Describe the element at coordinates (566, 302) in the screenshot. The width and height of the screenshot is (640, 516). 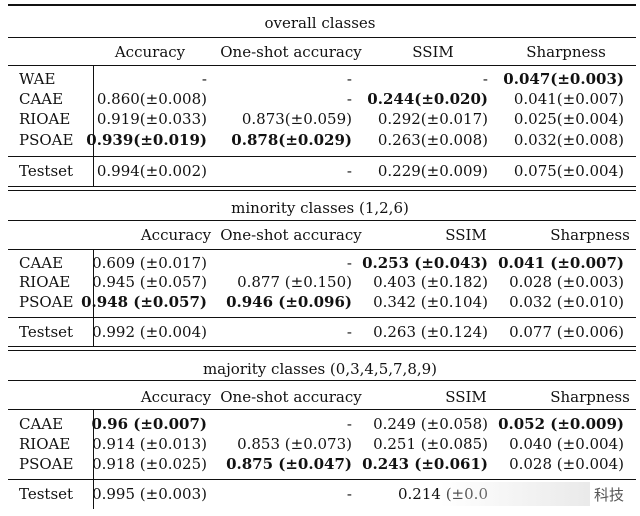
I see `table-cell: 0.032 (±0.010)` at that location.